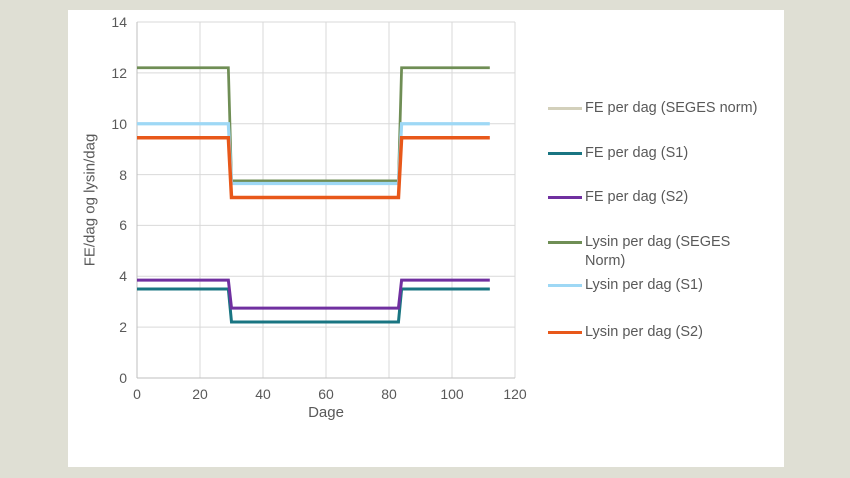 This screenshot has height=478, width=850. Describe the element at coordinates (137, 394) in the screenshot. I see `x-tick-label: 0` at that location.